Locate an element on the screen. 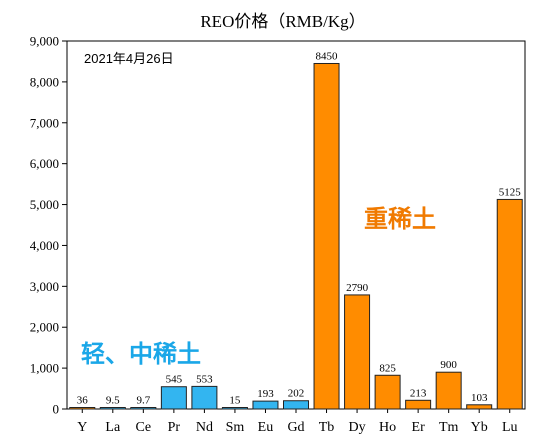  y-tick-label: 5,000 is located at coordinates (44, 204).